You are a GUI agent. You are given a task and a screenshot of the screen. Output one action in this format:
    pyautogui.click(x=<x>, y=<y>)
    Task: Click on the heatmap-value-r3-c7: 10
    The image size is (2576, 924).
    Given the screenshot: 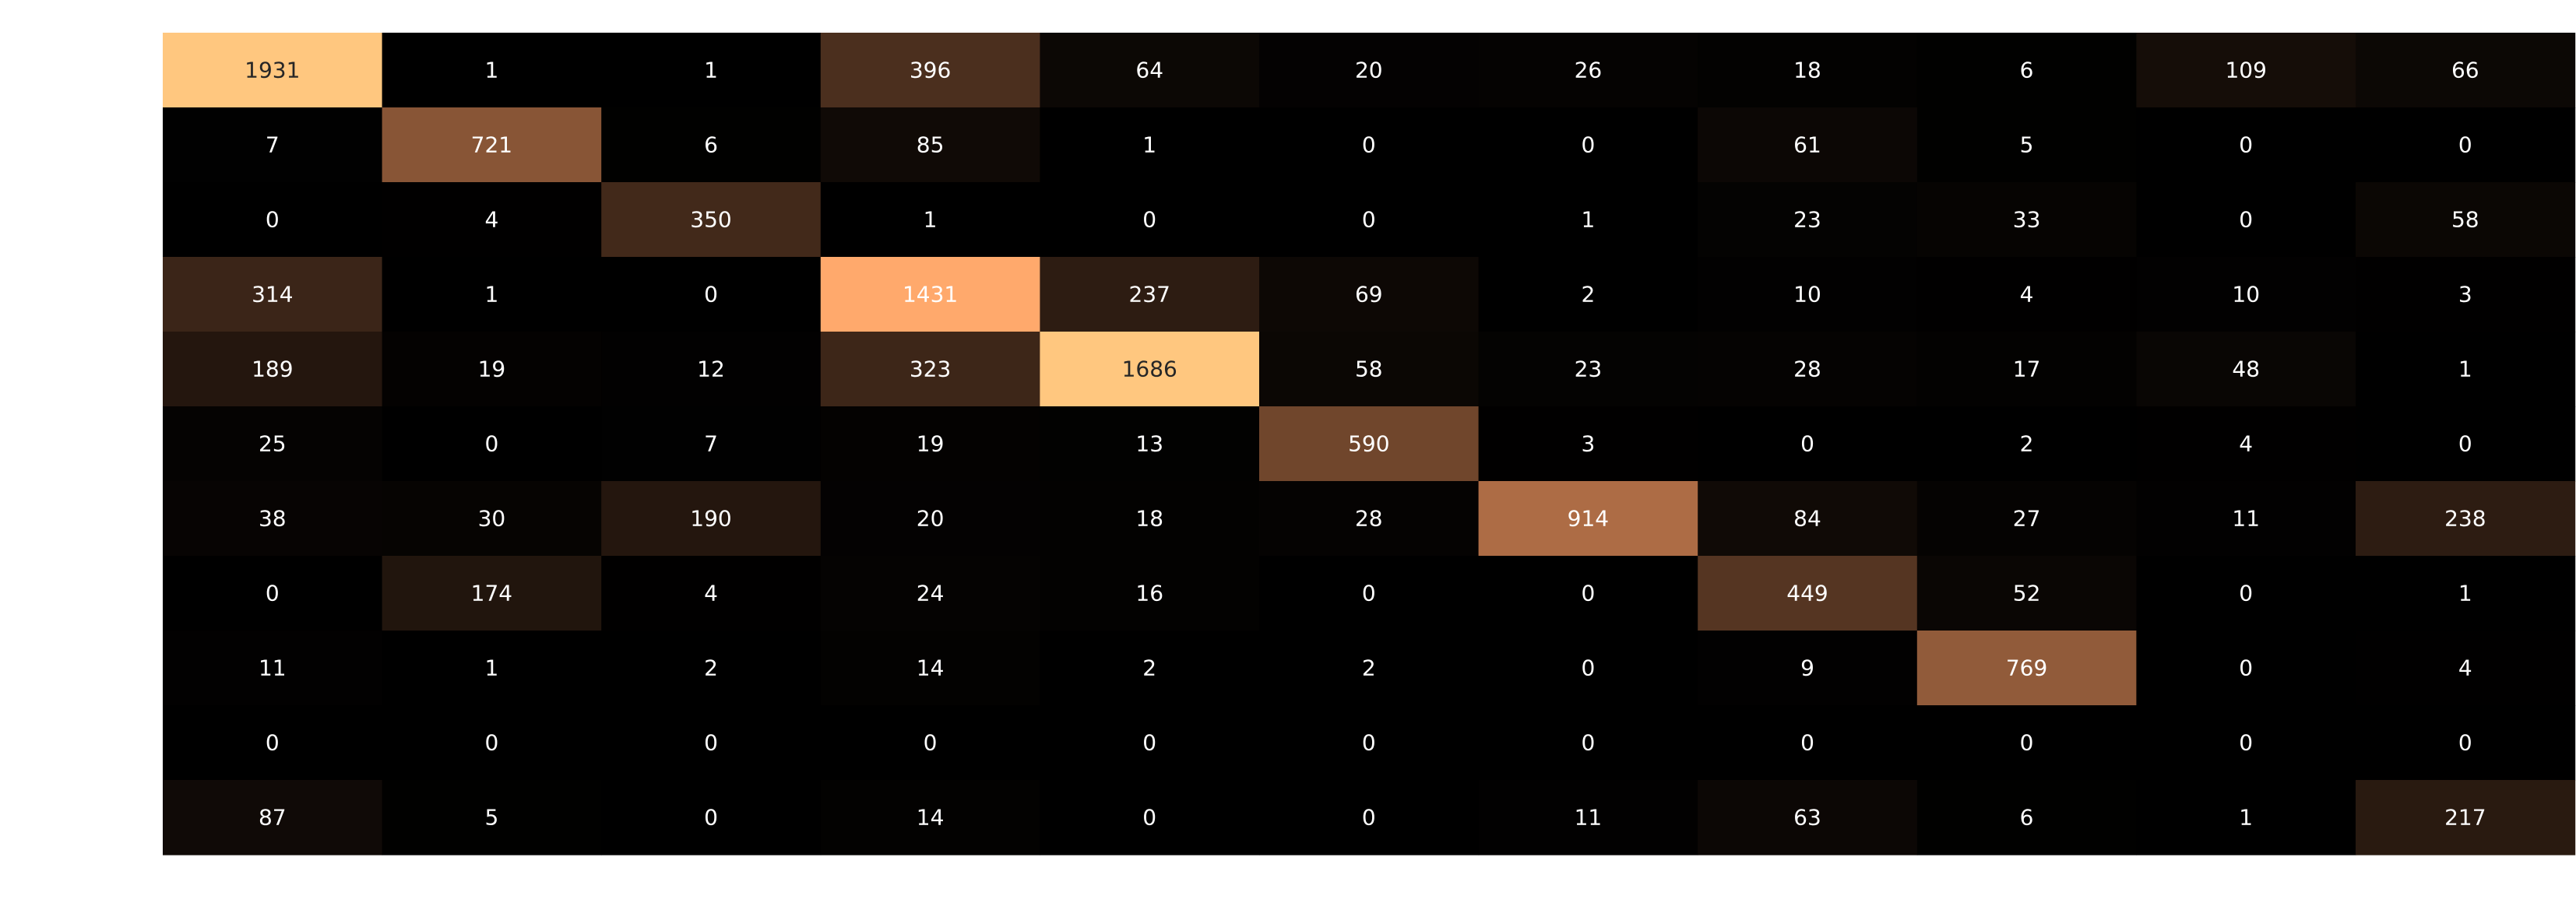 What is the action you would take?
    pyautogui.click(x=1807, y=294)
    